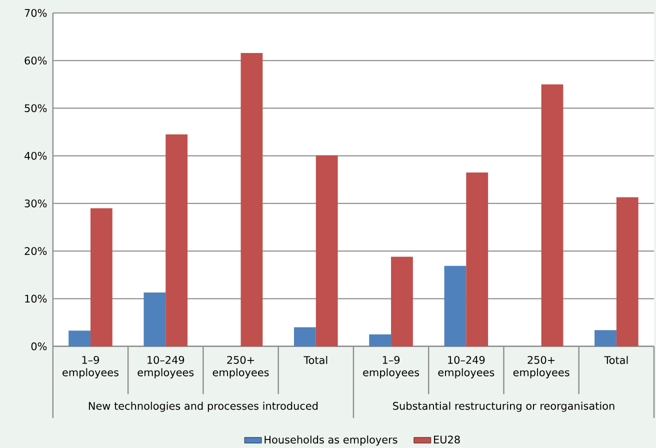 This screenshot has width=656, height=448. I want to click on y-tick-label: 70%, so click(35, 13).